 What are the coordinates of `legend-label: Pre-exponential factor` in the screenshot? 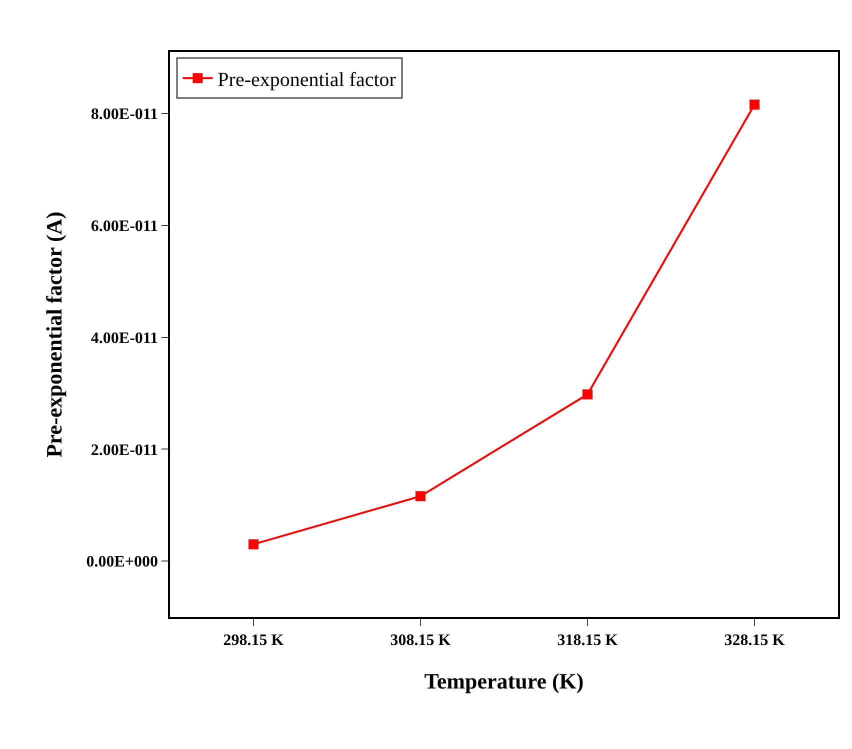 It's located at (307, 79).